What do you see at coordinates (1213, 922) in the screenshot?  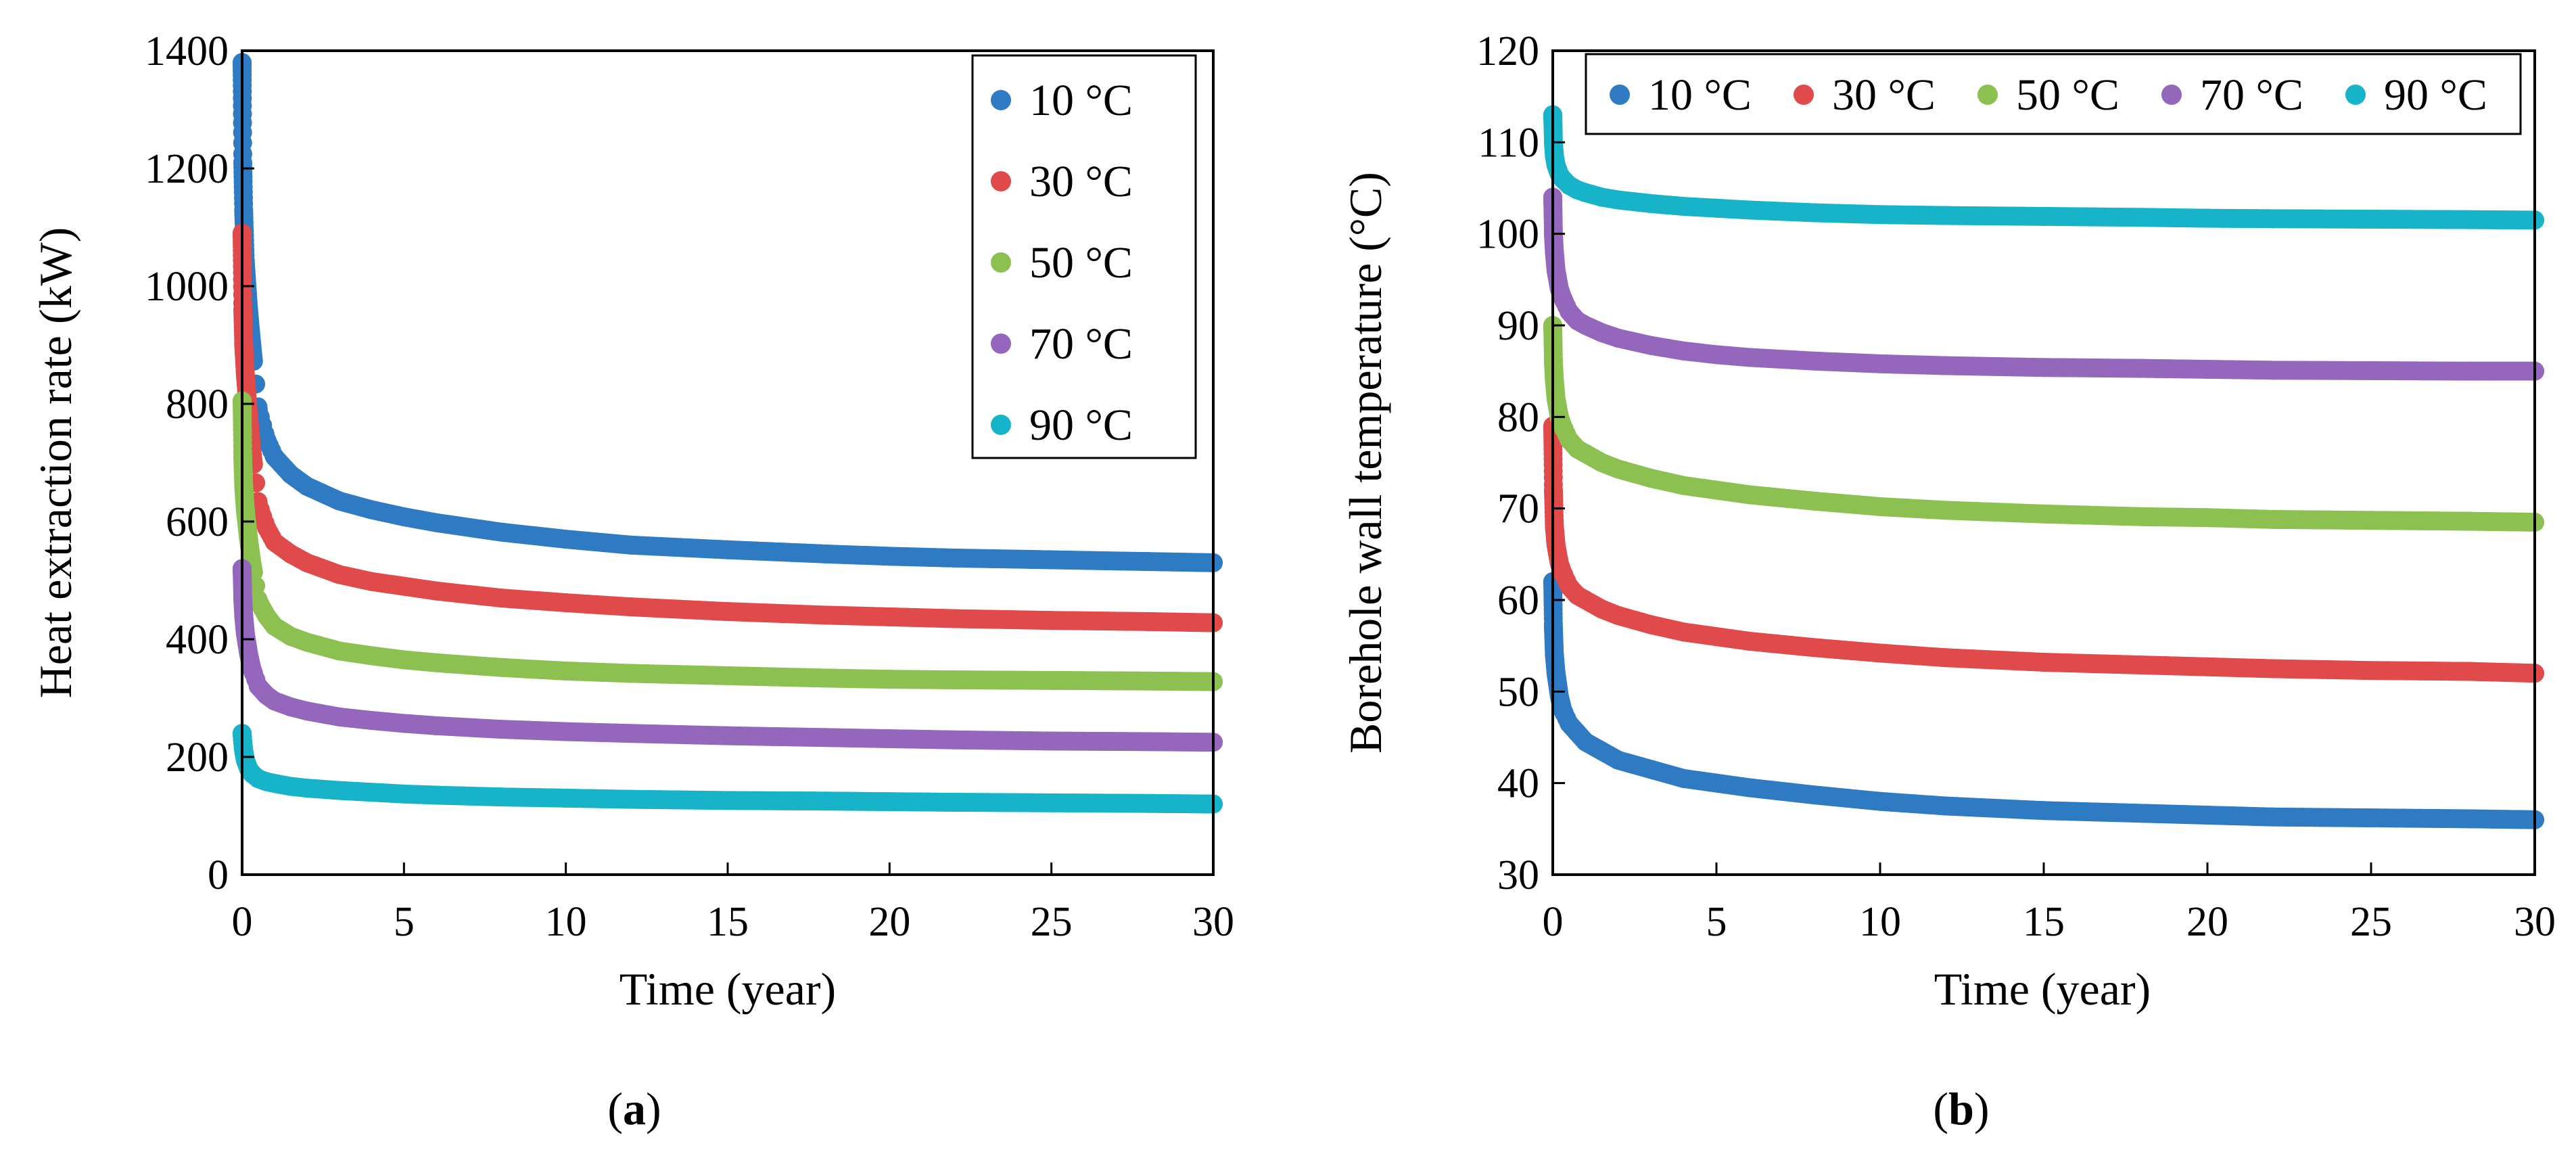 I see `x-tick-label: 30` at bounding box center [1213, 922].